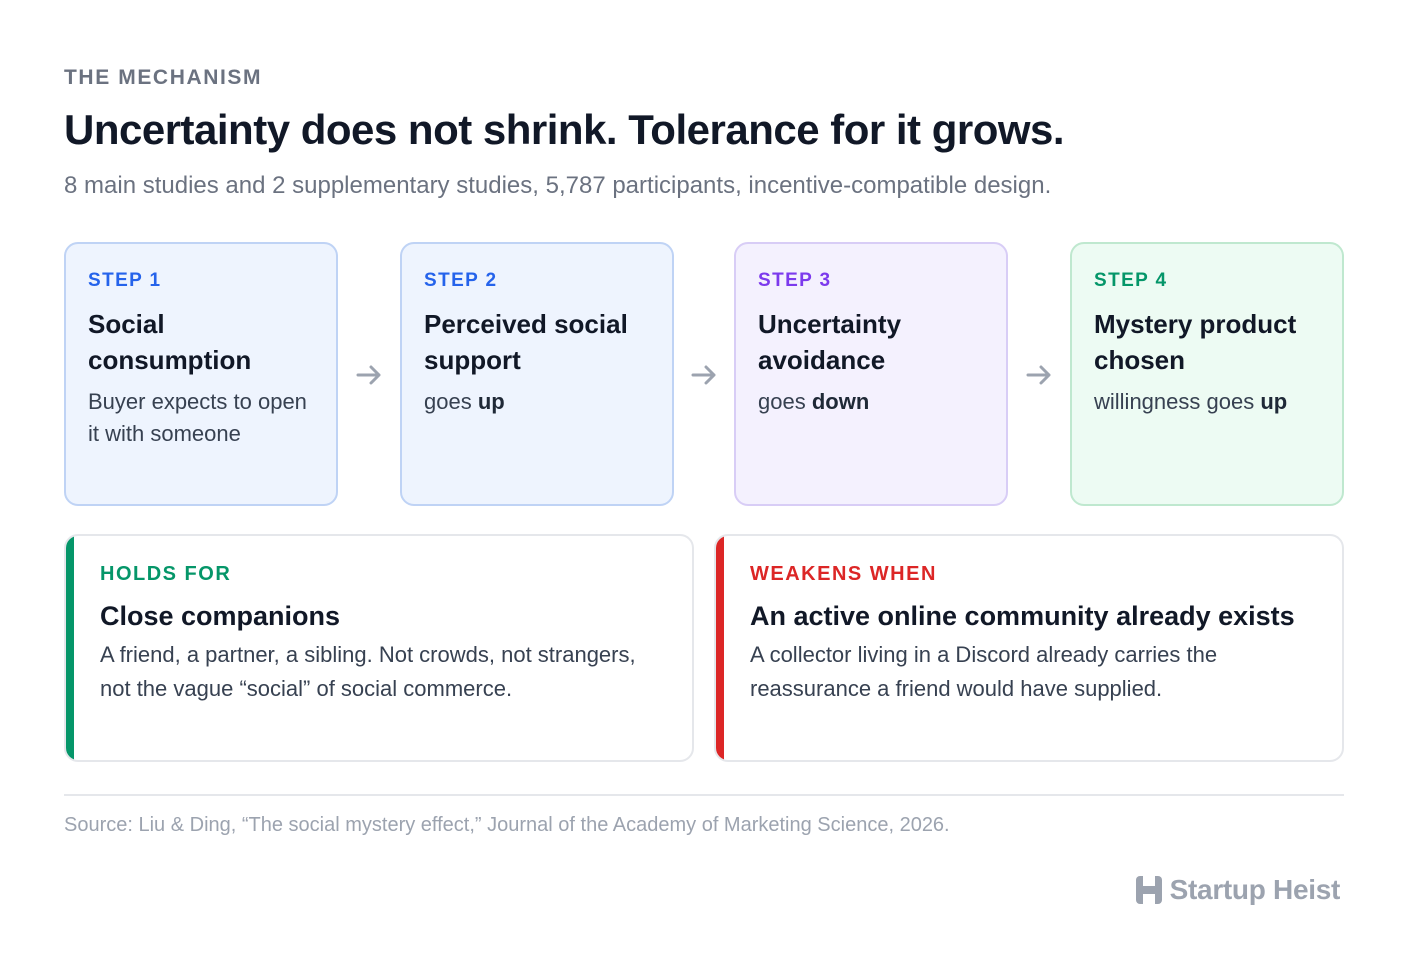 This screenshot has width=1408, height=978. What do you see at coordinates (840, 401) in the screenshot?
I see `step-description-emphasis: down` at bounding box center [840, 401].